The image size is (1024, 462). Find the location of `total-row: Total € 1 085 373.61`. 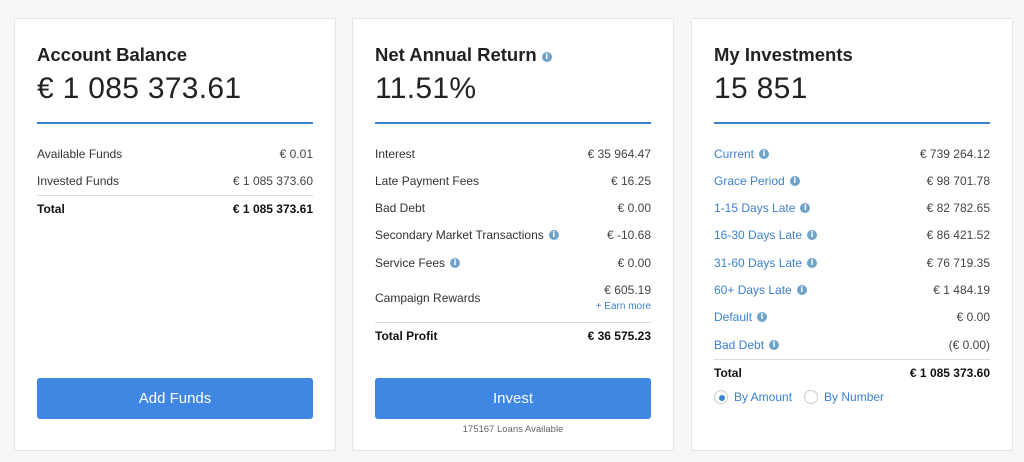

total-row: Total € 1 085 373.61 is located at coordinates (175, 209).